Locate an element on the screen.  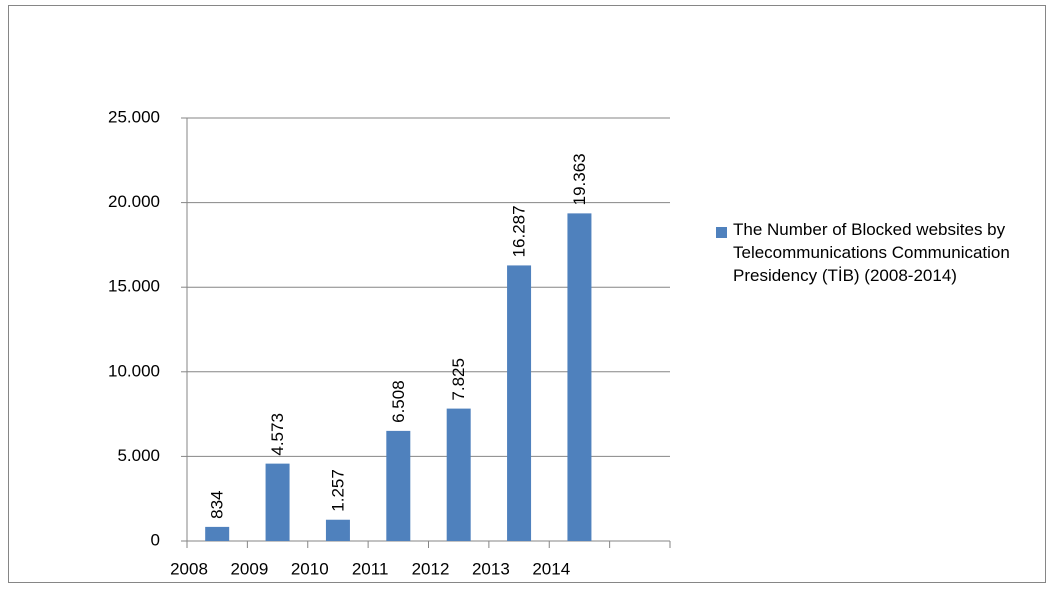
x-tick-label: 2010 is located at coordinates (310, 568).